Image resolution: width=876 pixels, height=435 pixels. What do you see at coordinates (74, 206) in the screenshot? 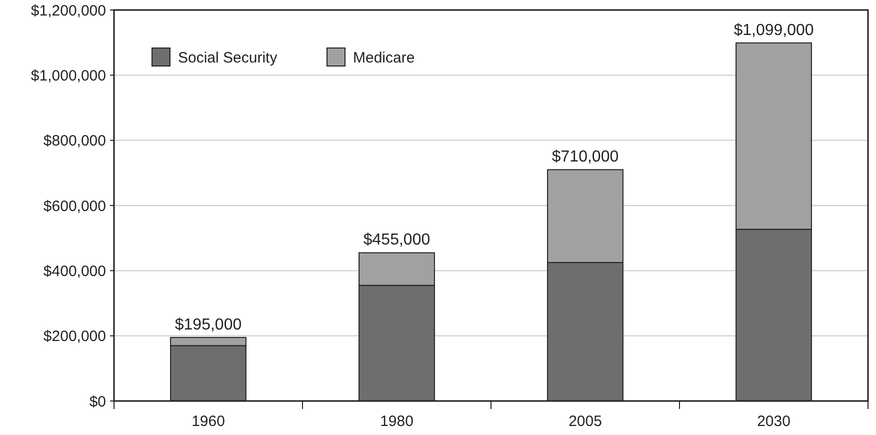
I see `y-tick-label: $600,000` at bounding box center [74, 206].